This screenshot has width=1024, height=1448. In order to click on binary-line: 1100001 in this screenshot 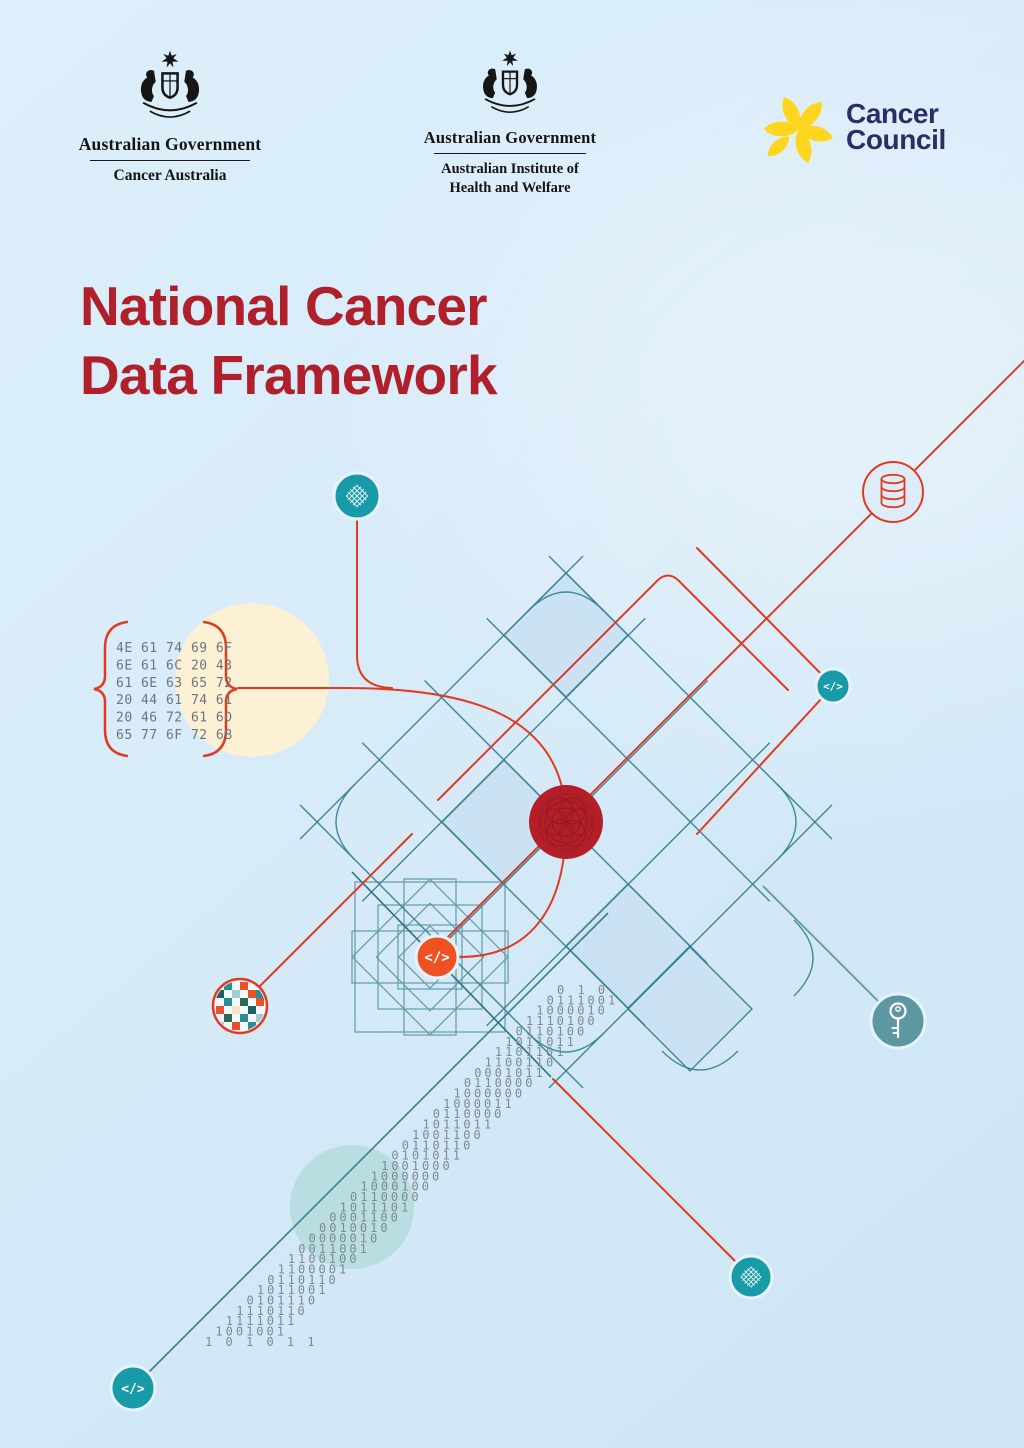, I will do `click(314, 1270)`.